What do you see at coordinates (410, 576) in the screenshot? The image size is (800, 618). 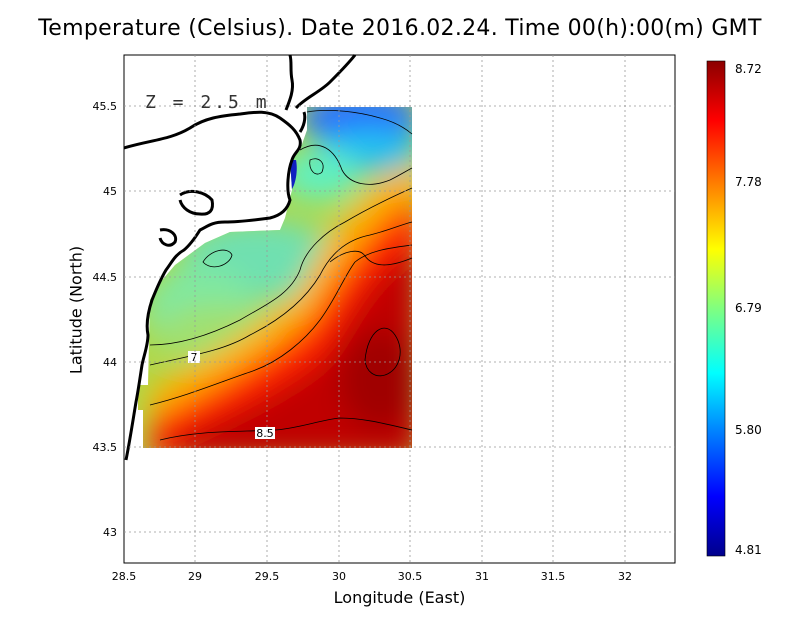 I see `x-tick-label: 30.5` at bounding box center [410, 576].